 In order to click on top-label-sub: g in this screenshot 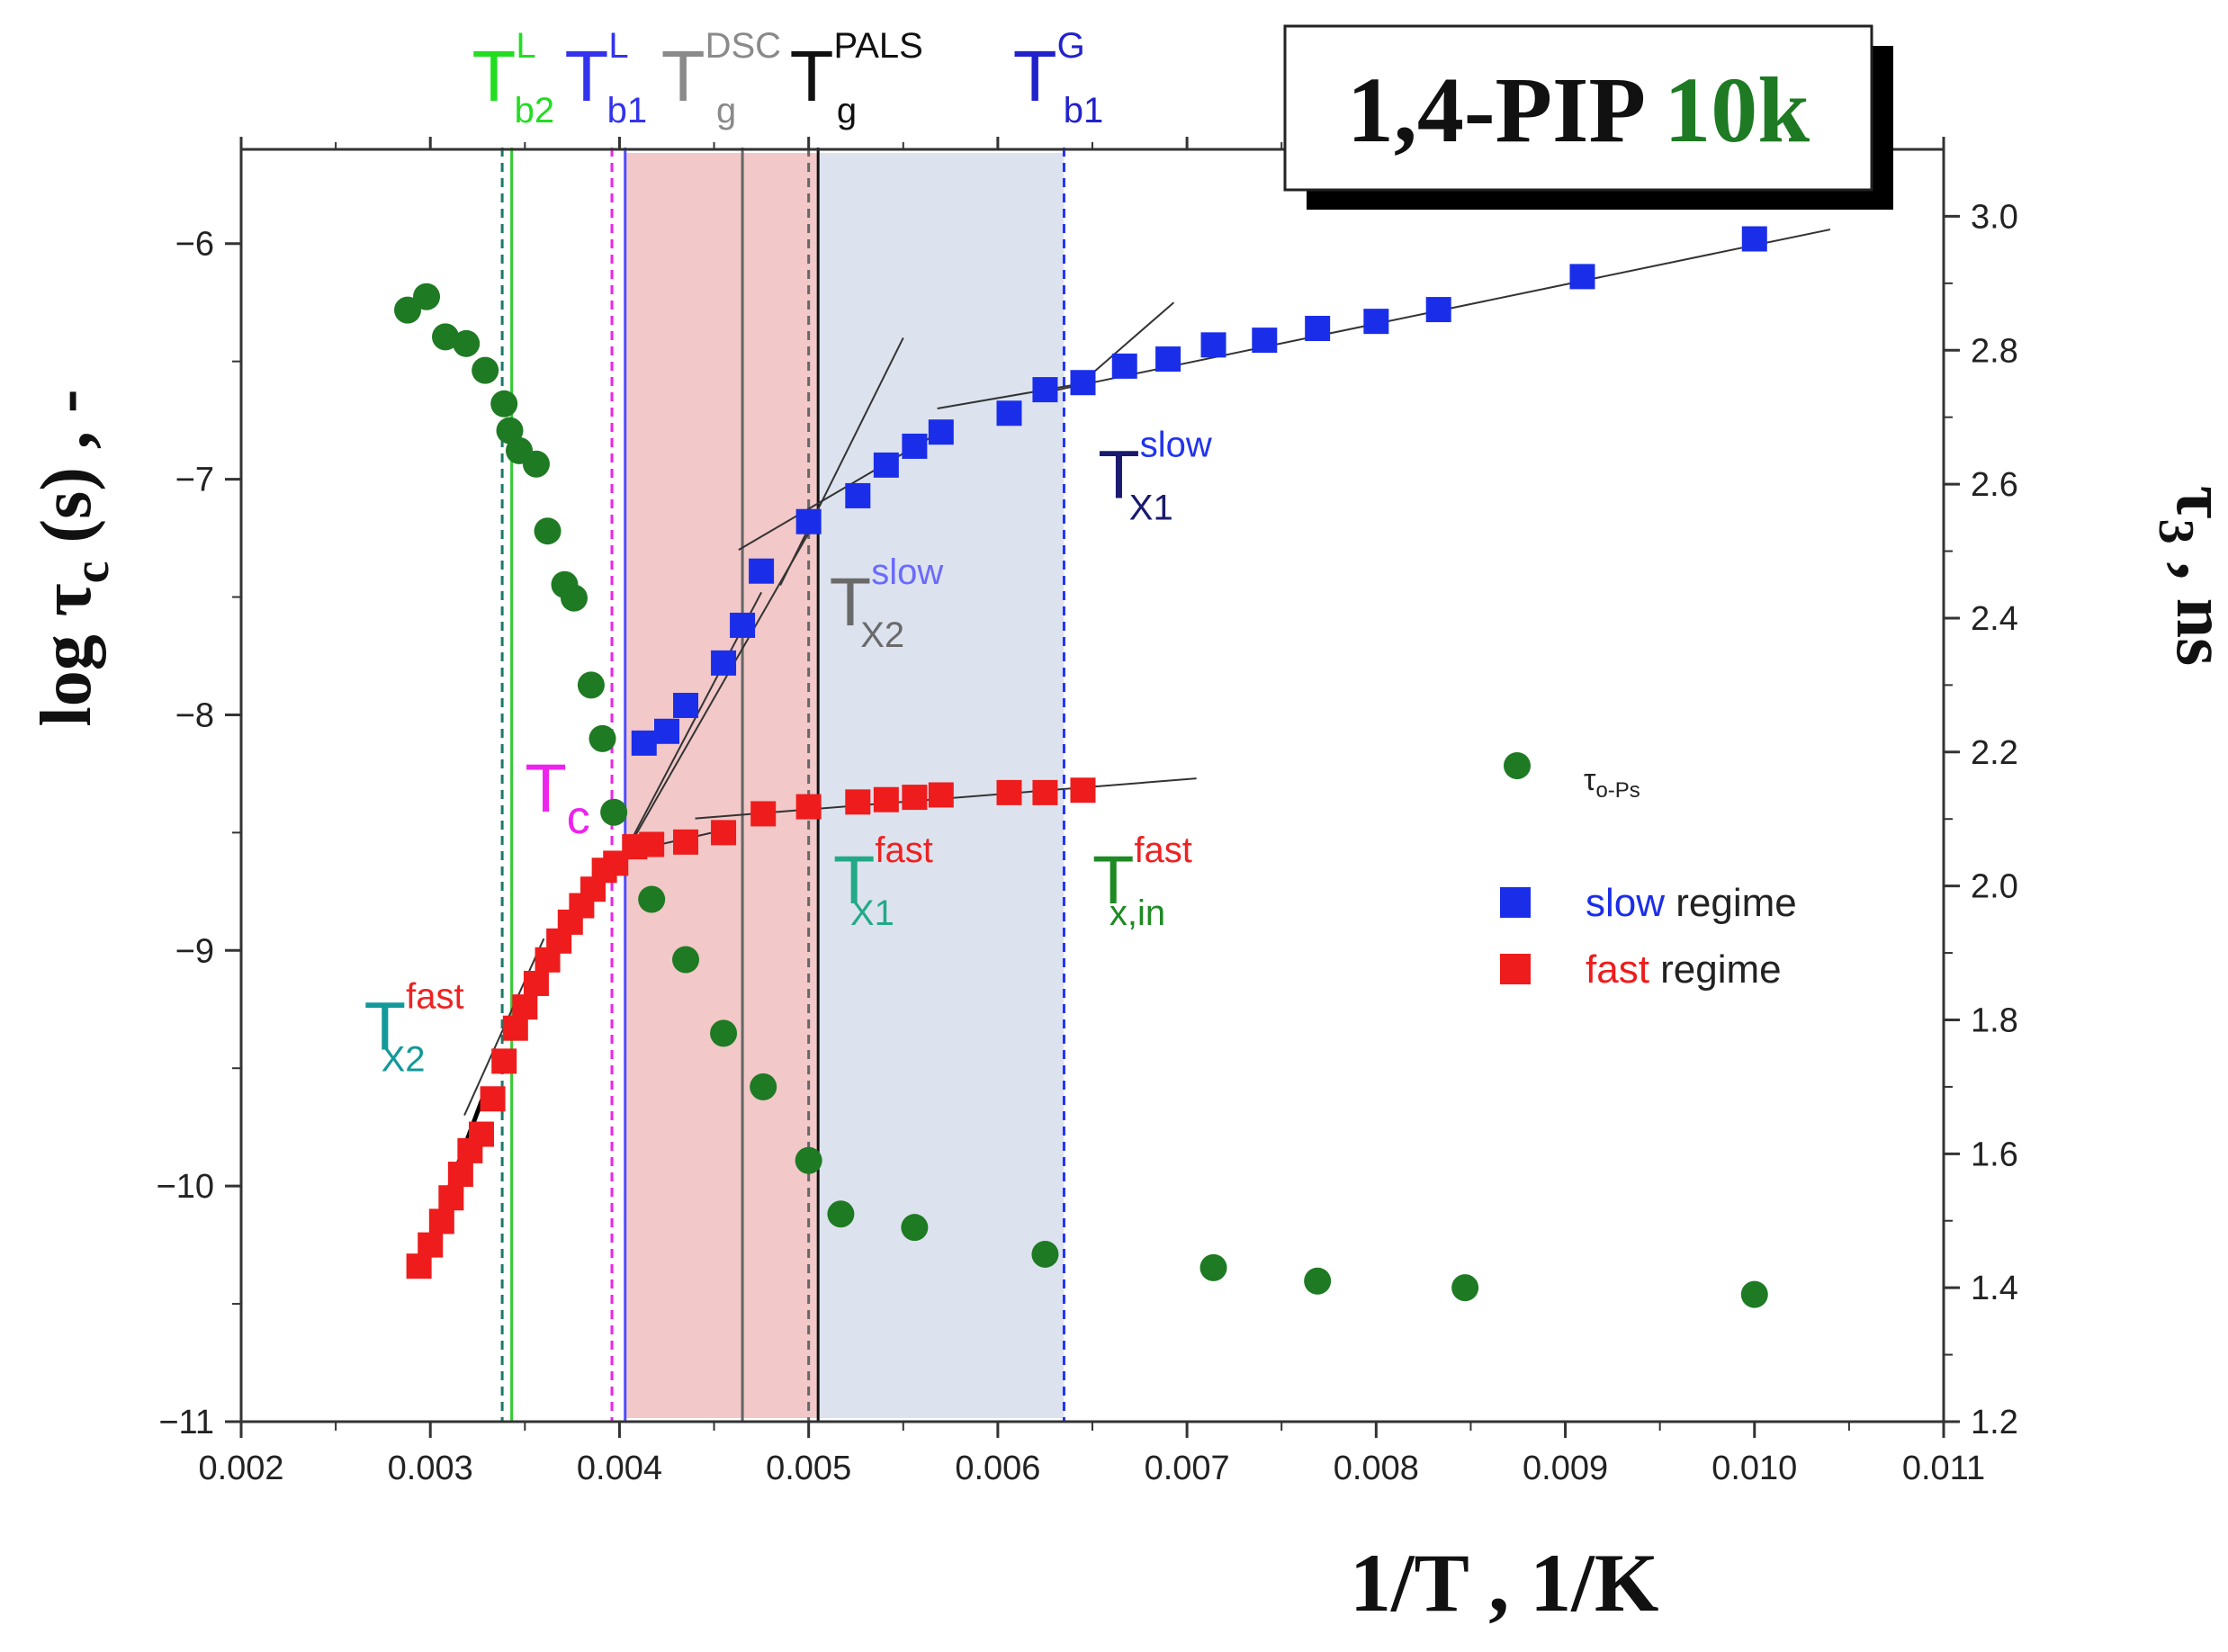, I will do `click(847, 110)`.